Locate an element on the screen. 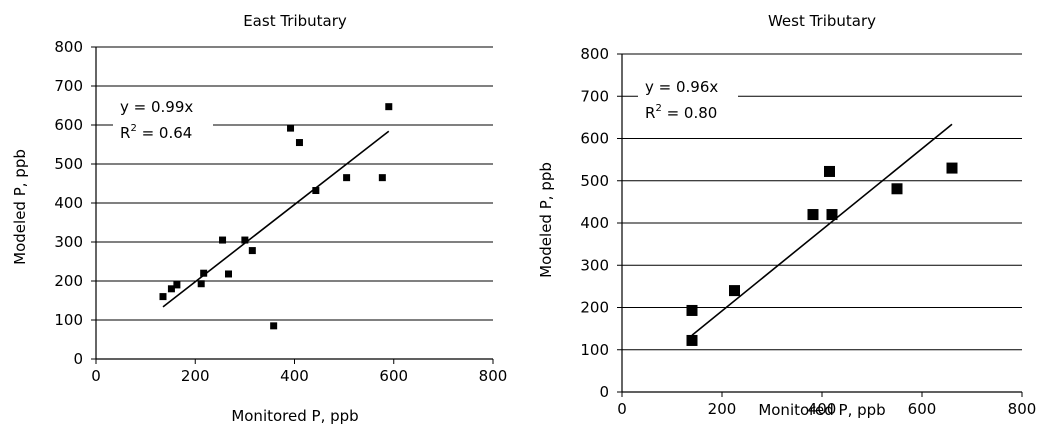  r-squared-label: R2 = 0.80 is located at coordinates (681, 112).